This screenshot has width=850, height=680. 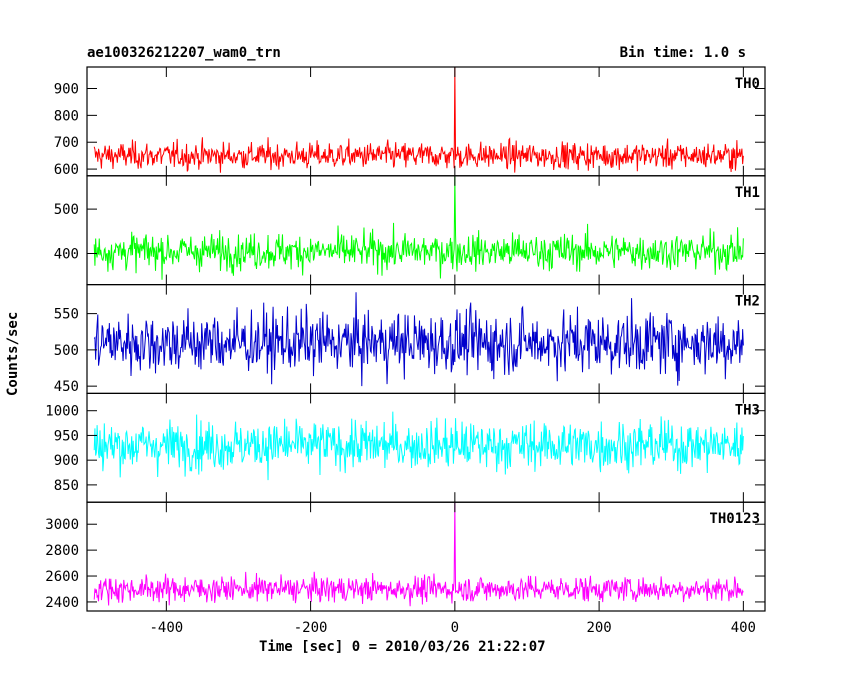 I want to click on panel-th2: 450 500 550 TH2, so click(x=410, y=339).